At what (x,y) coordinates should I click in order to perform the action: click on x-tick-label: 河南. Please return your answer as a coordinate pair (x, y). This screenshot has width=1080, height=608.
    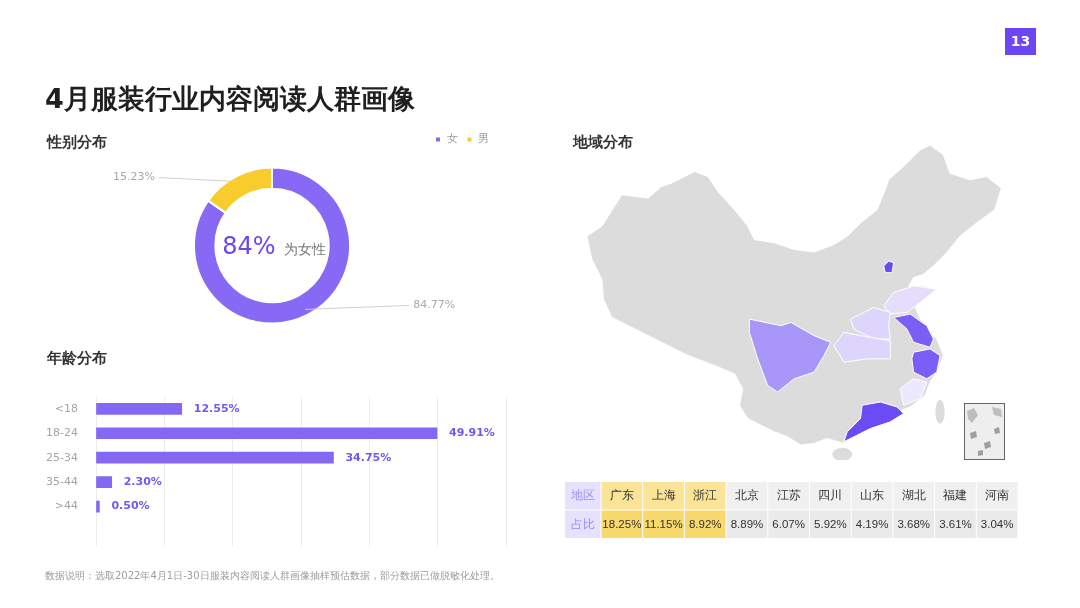
    Looking at the image, I should click on (997, 495).